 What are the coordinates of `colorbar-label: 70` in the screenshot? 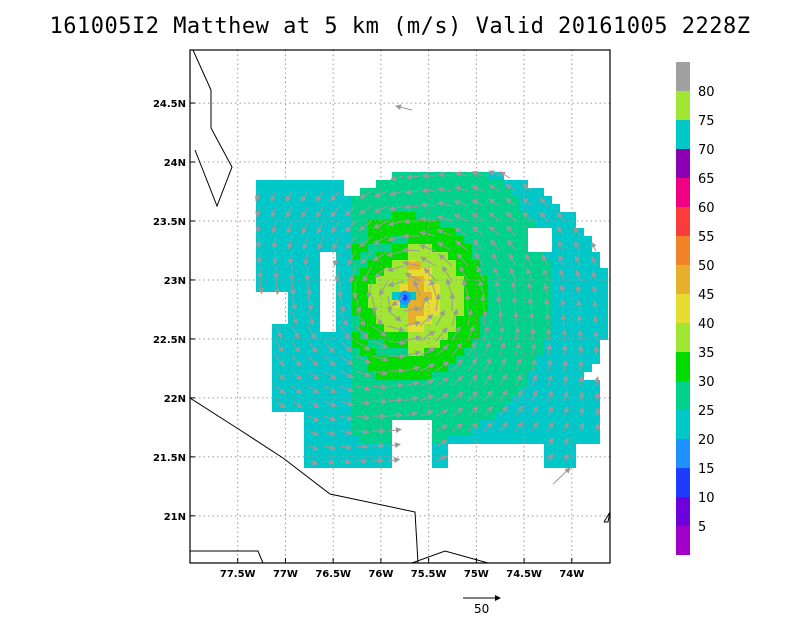 It's located at (706, 150).